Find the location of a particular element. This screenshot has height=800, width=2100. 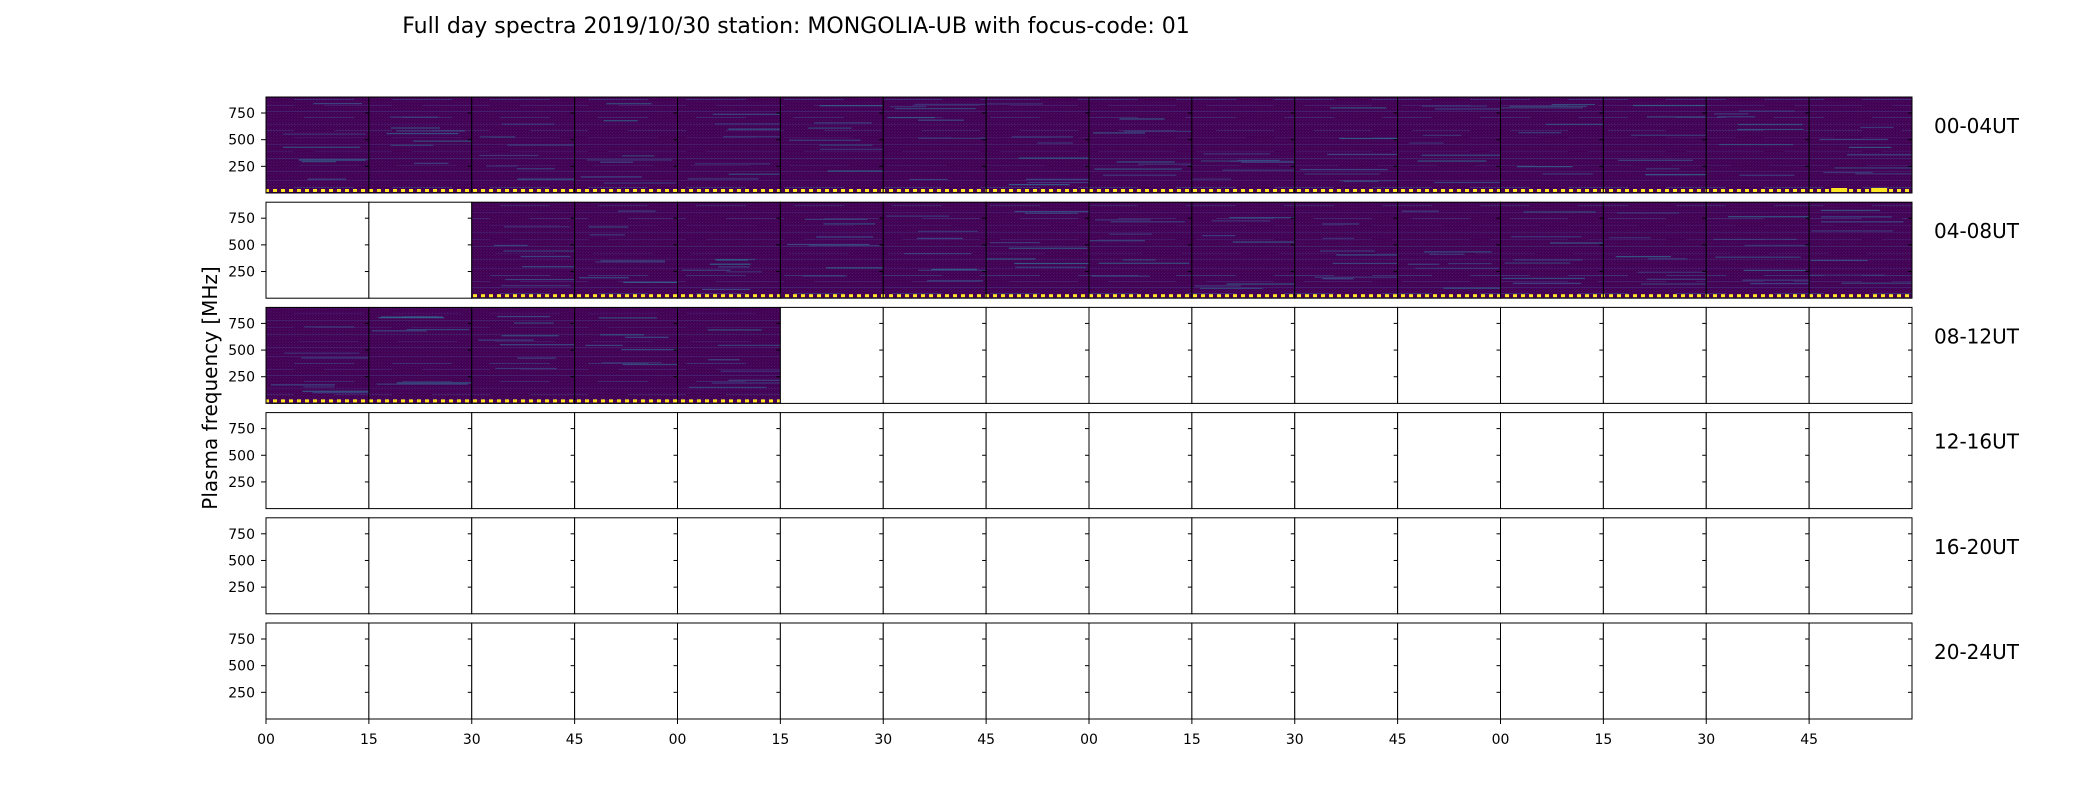

y-tick-label: 500 is located at coordinates (241, 351).